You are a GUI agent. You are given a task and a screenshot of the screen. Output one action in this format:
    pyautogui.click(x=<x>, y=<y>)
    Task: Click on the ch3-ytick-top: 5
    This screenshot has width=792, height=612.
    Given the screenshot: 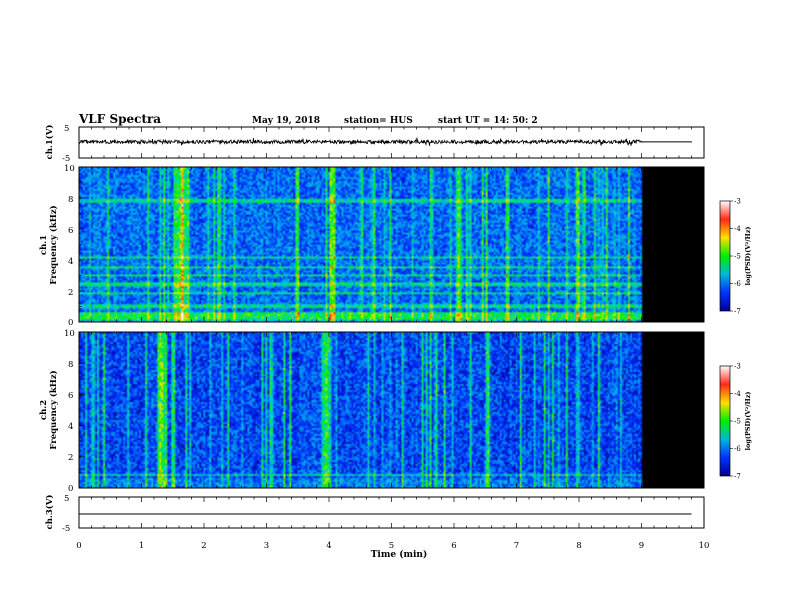 What is the action you would take?
    pyautogui.click(x=66, y=499)
    